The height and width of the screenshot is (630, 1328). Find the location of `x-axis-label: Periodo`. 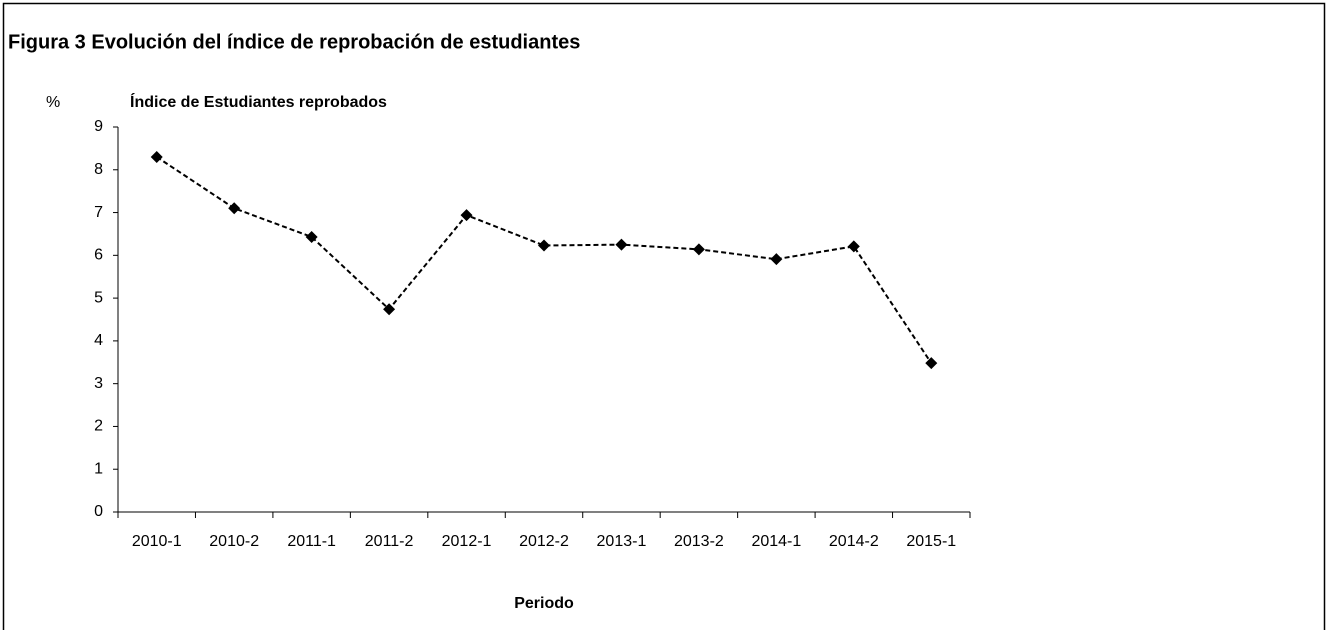

x-axis-label: Periodo is located at coordinates (544, 603).